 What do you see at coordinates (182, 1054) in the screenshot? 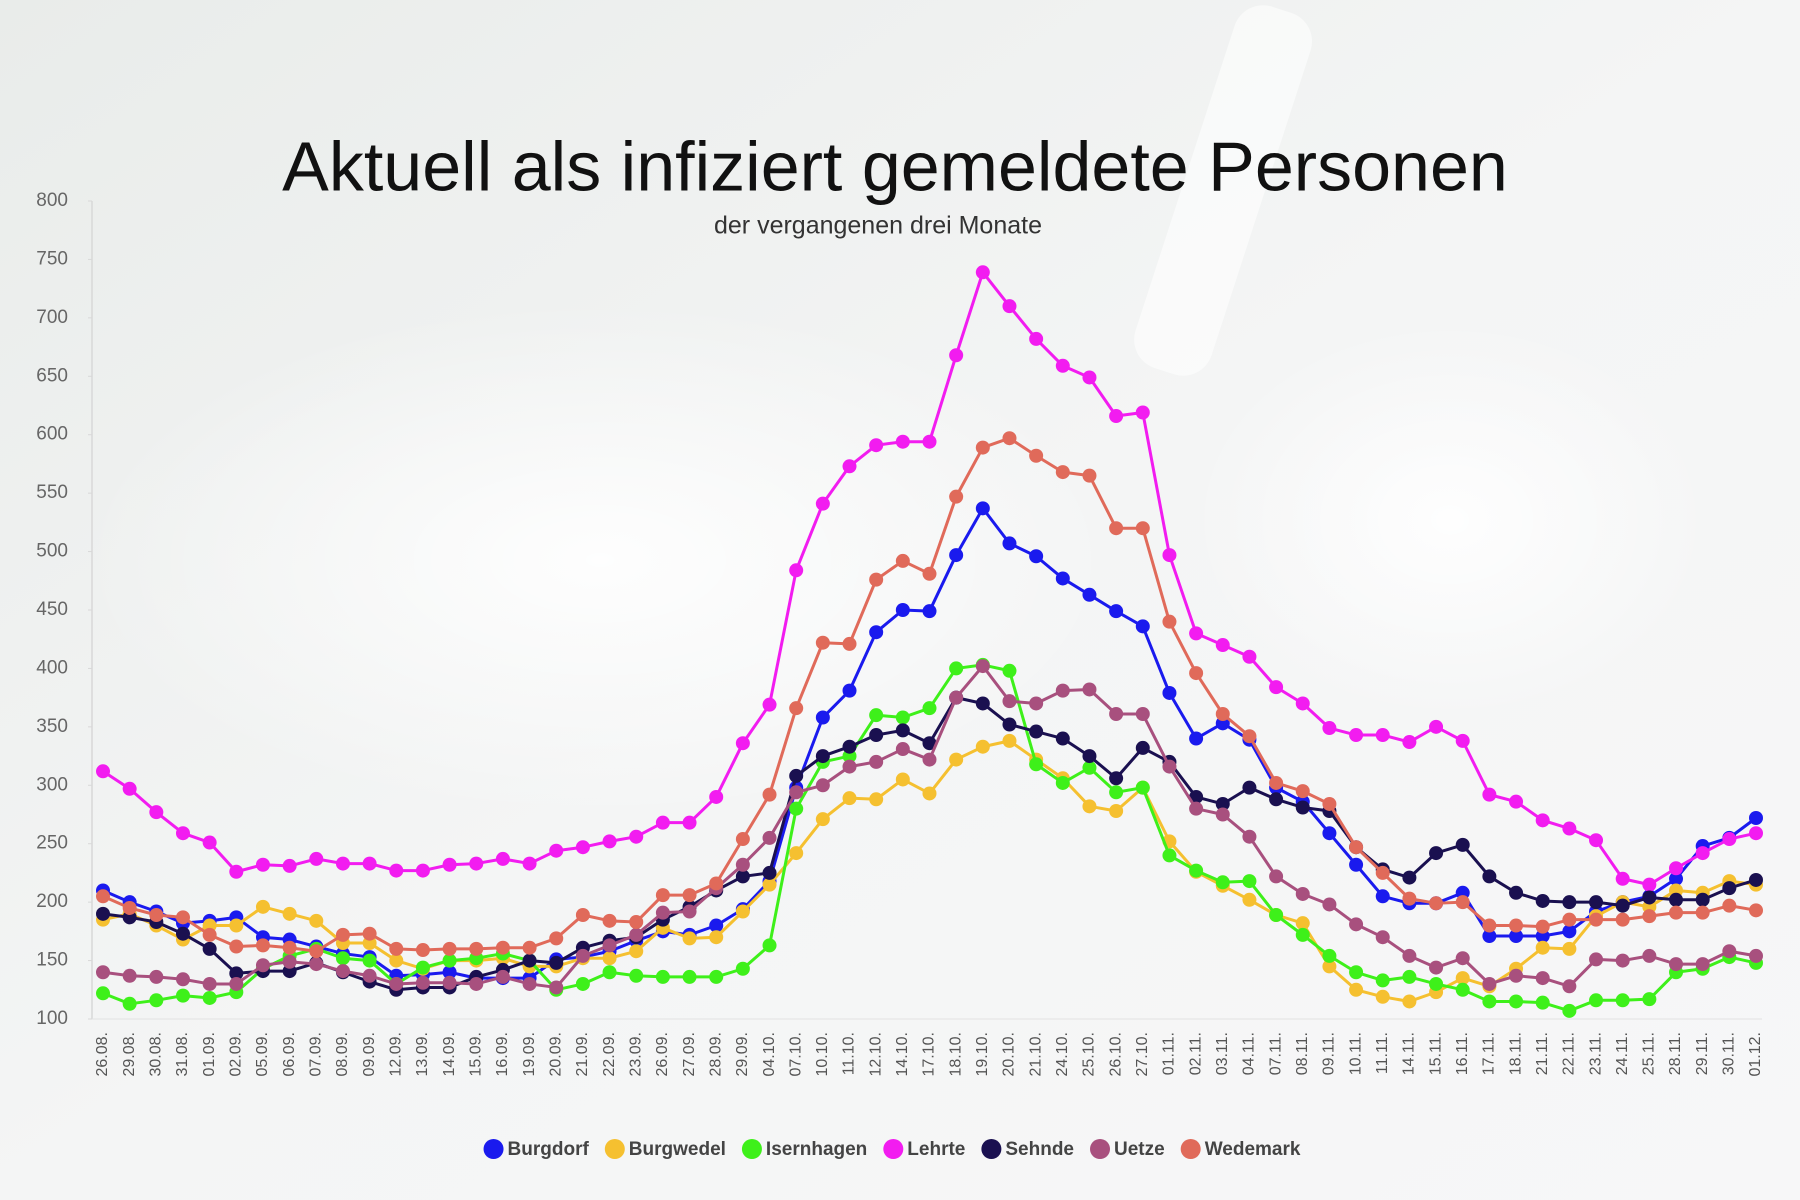
I see `x-tick-label: 31.08.` at bounding box center [182, 1054].